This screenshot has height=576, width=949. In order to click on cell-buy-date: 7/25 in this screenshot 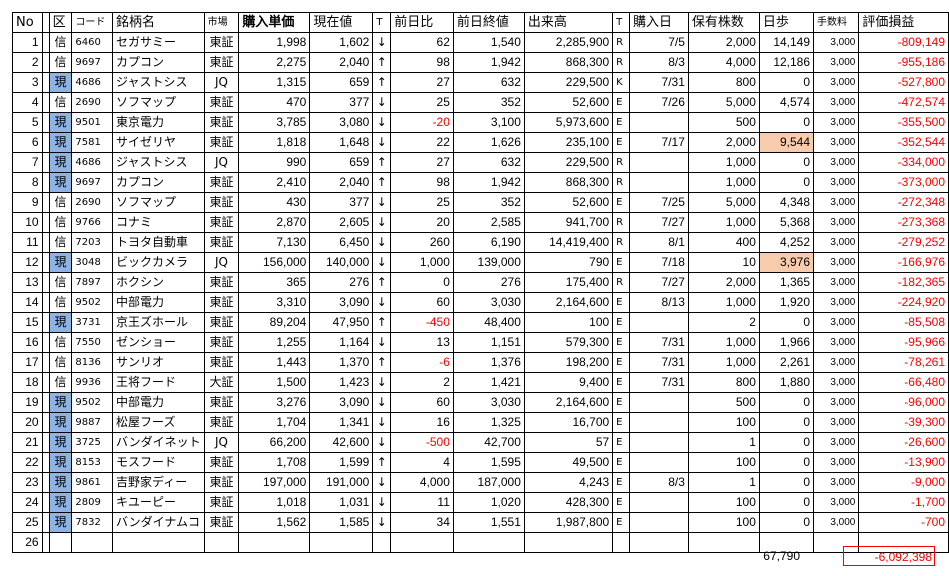, I will do `click(658, 202)`.